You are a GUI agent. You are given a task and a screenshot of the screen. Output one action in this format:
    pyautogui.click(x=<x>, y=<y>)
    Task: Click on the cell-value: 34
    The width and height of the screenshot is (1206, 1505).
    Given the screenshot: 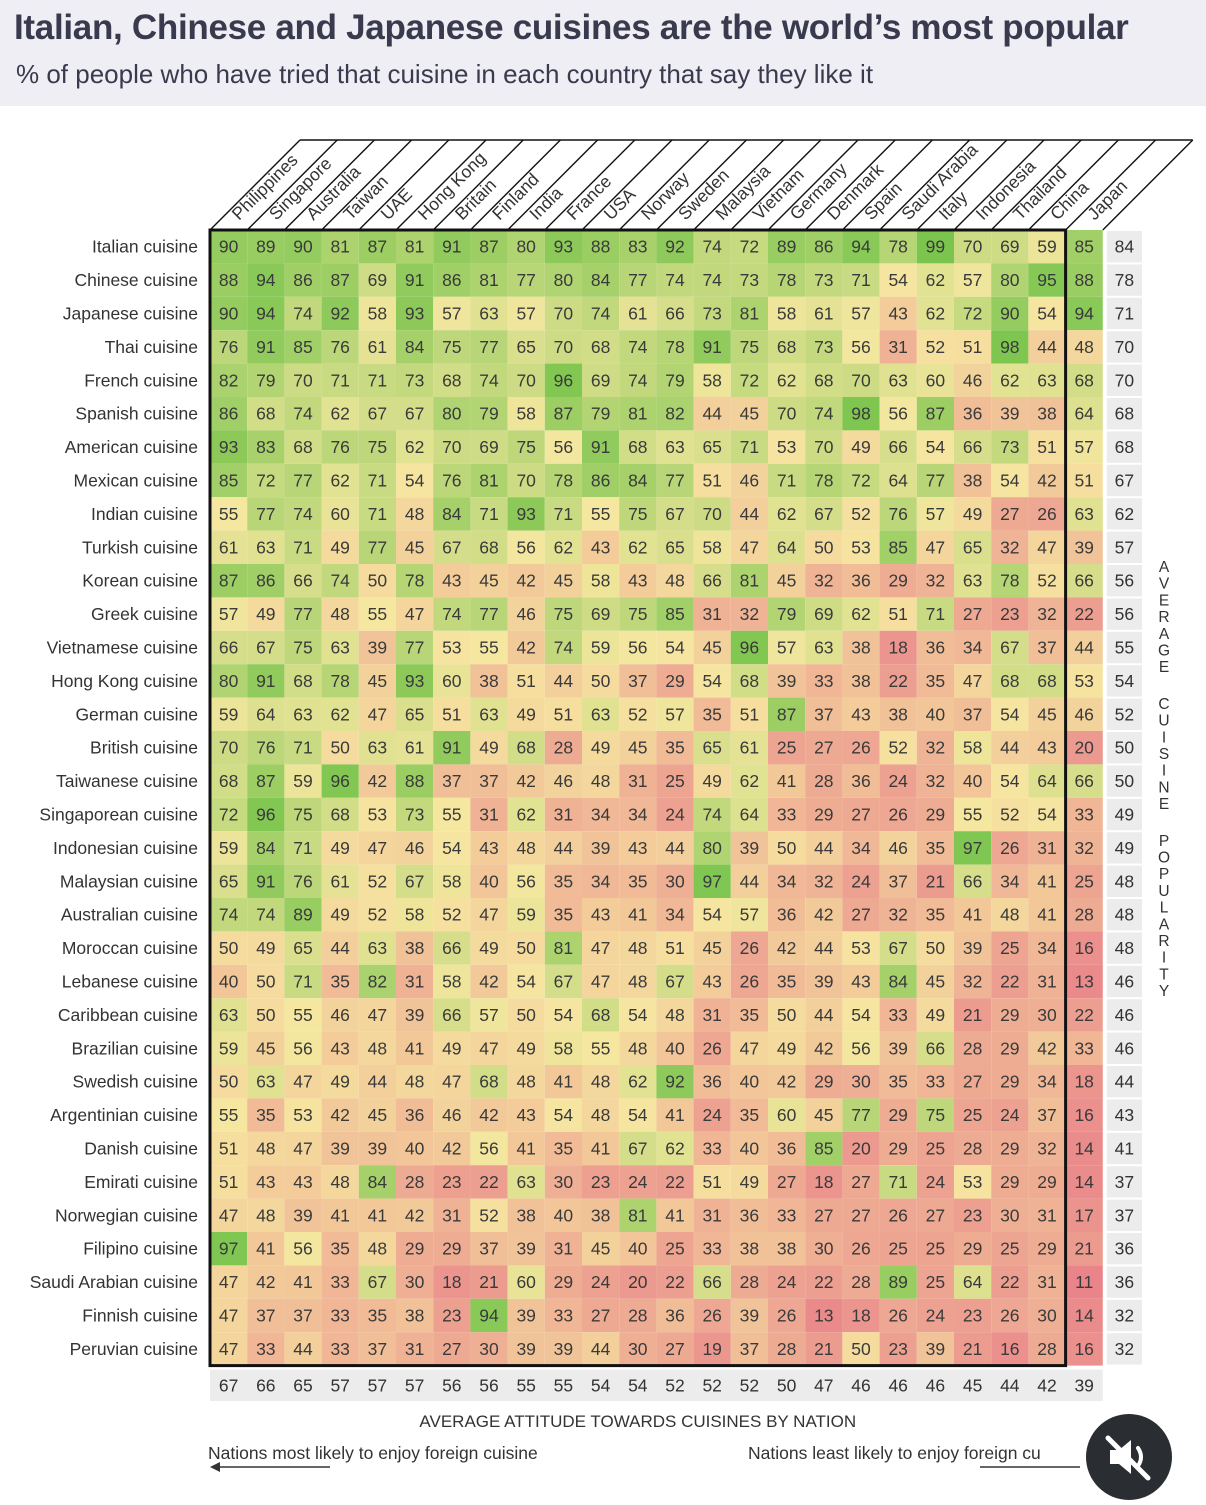 What is the action you would take?
    pyautogui.click(x=787, y=881)
    